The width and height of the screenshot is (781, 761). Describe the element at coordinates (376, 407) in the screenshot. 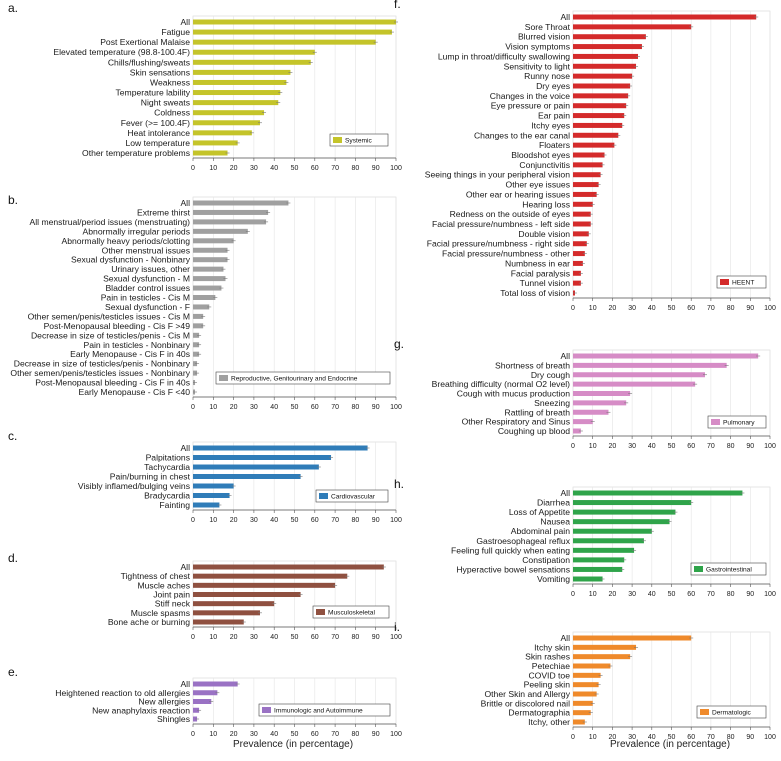

I see `x-tick-label: 90` at that location.